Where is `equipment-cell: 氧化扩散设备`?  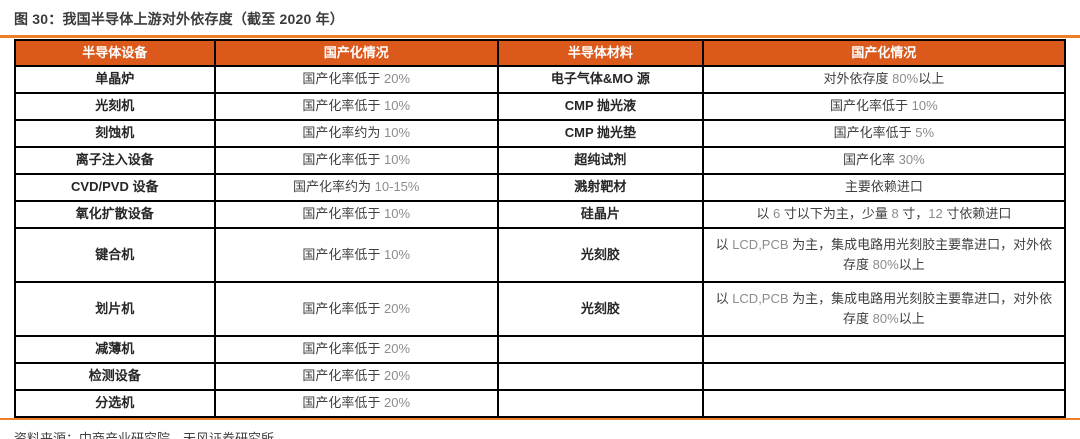
equipment-cell: 氧化扩散设备 is located at coordinates (115, 214).